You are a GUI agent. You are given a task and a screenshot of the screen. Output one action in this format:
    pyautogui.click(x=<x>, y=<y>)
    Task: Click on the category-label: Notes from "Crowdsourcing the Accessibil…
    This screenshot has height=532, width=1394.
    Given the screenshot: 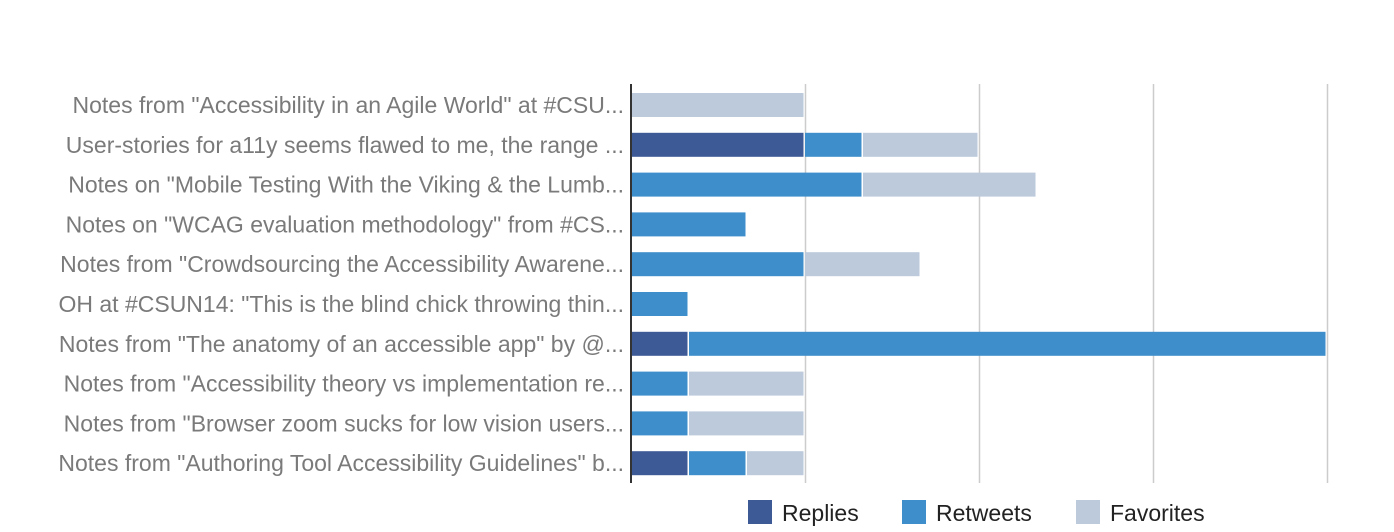 What is the action you would take?
    pyautogui.click(x=342, y=264)
    